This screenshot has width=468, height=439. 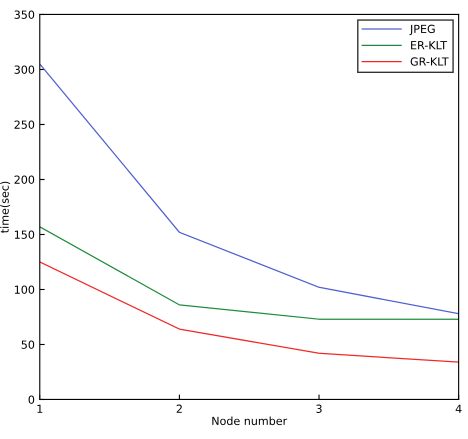 What do you see at coordinates (39, 408) in the screenshot?
I see `x-tick-label: 1` at bounding box center [39, 408].